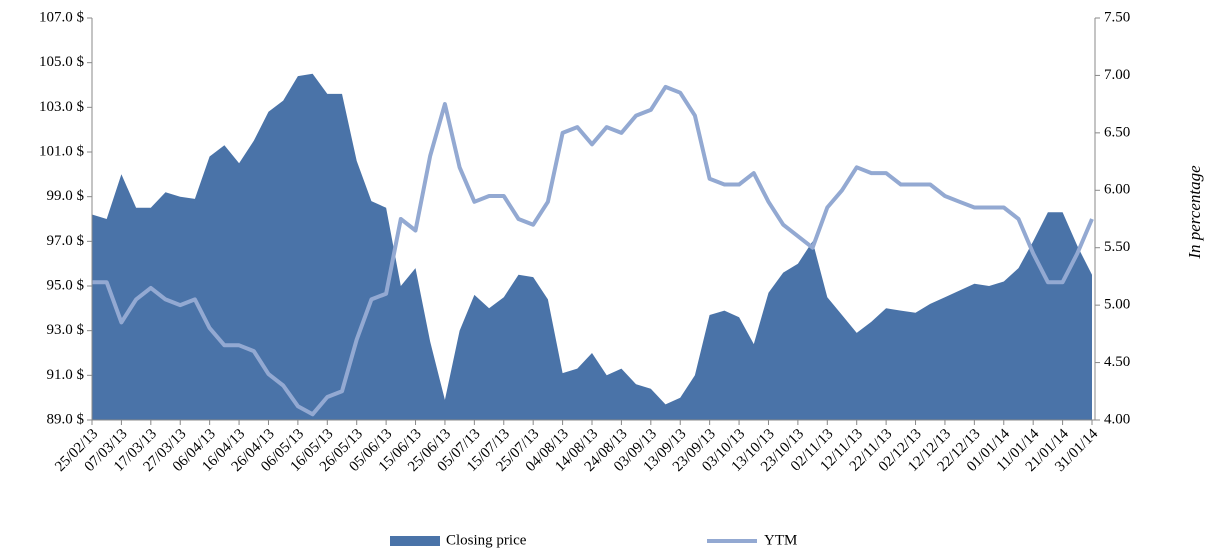 Image resolution: width=1210 pixels, height=553 pixels. Describe the element at coordinates (66, 196) in the screenshot. I see `y-tick-label: 99.0 $` at that location.